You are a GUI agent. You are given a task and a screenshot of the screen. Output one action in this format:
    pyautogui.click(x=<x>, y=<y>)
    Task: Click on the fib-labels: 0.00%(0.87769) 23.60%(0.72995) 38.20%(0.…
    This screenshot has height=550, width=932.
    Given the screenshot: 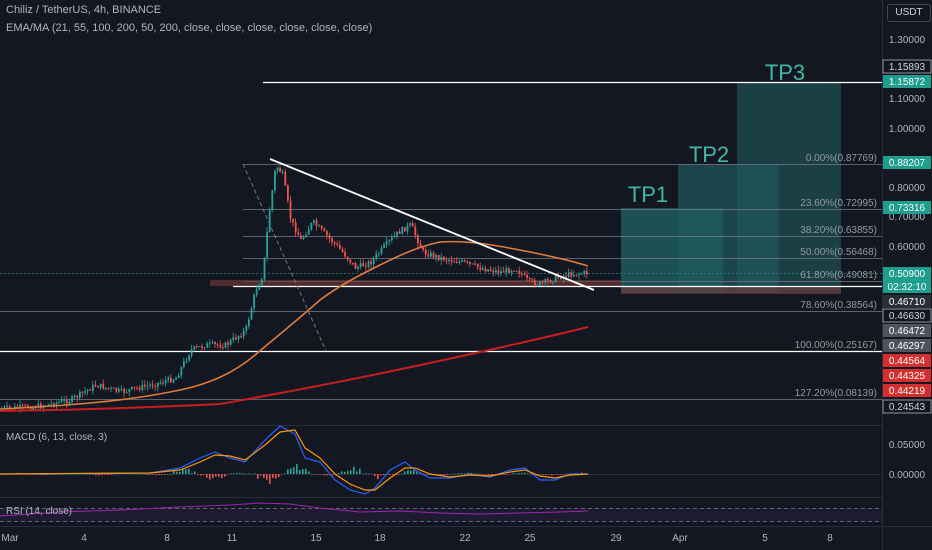 What is the action you would take?
    pyautogui.click(x=836, y=276)
    